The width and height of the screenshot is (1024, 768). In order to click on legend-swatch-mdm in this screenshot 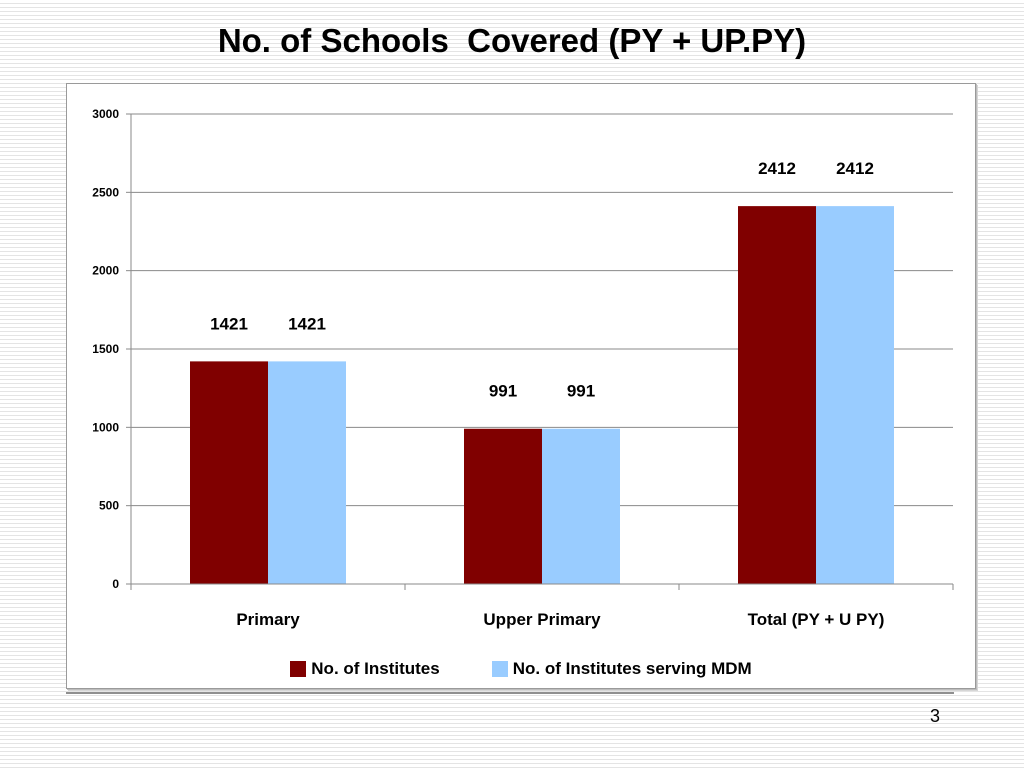, I will do `click(499, 669)`.